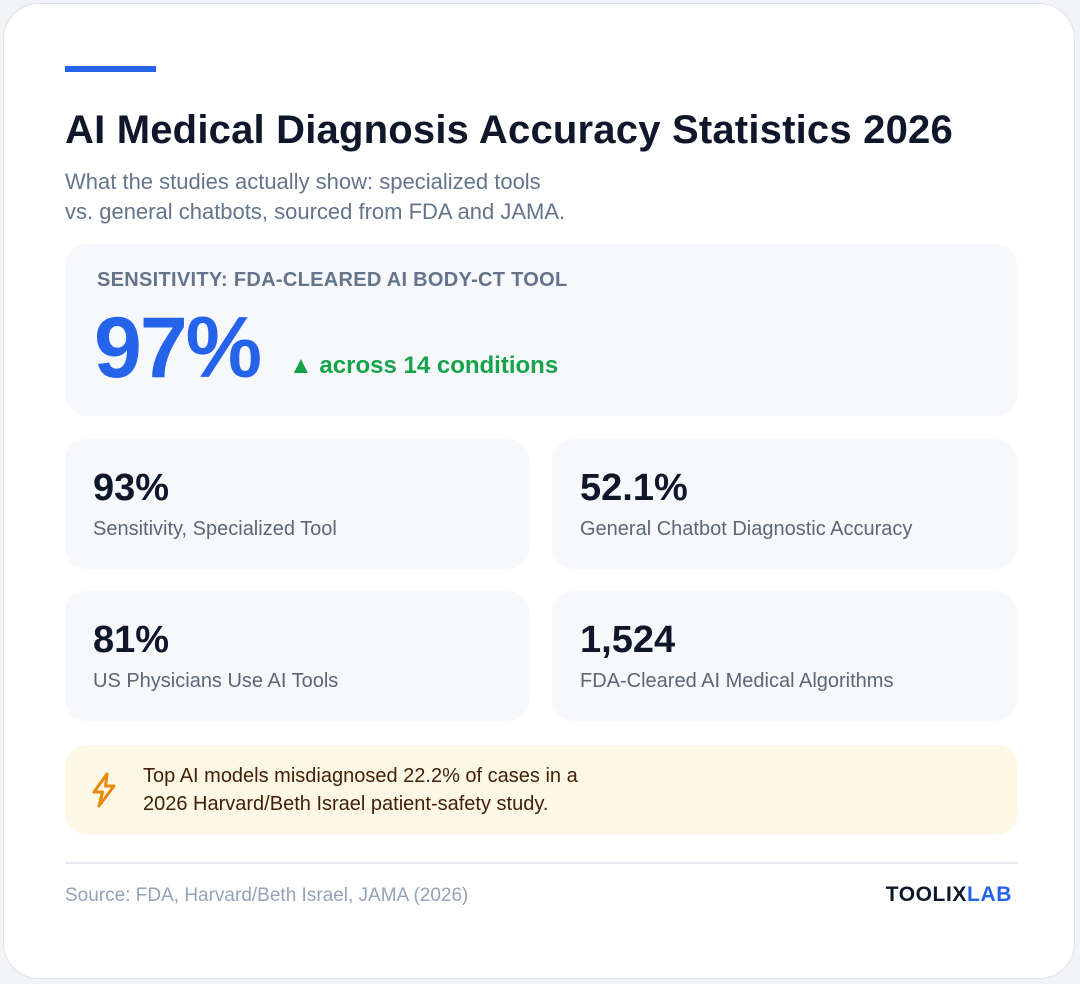 This screenshot has height=984, width=1080. I want to click on hero-stat-value: 97%, so click(178, 348).